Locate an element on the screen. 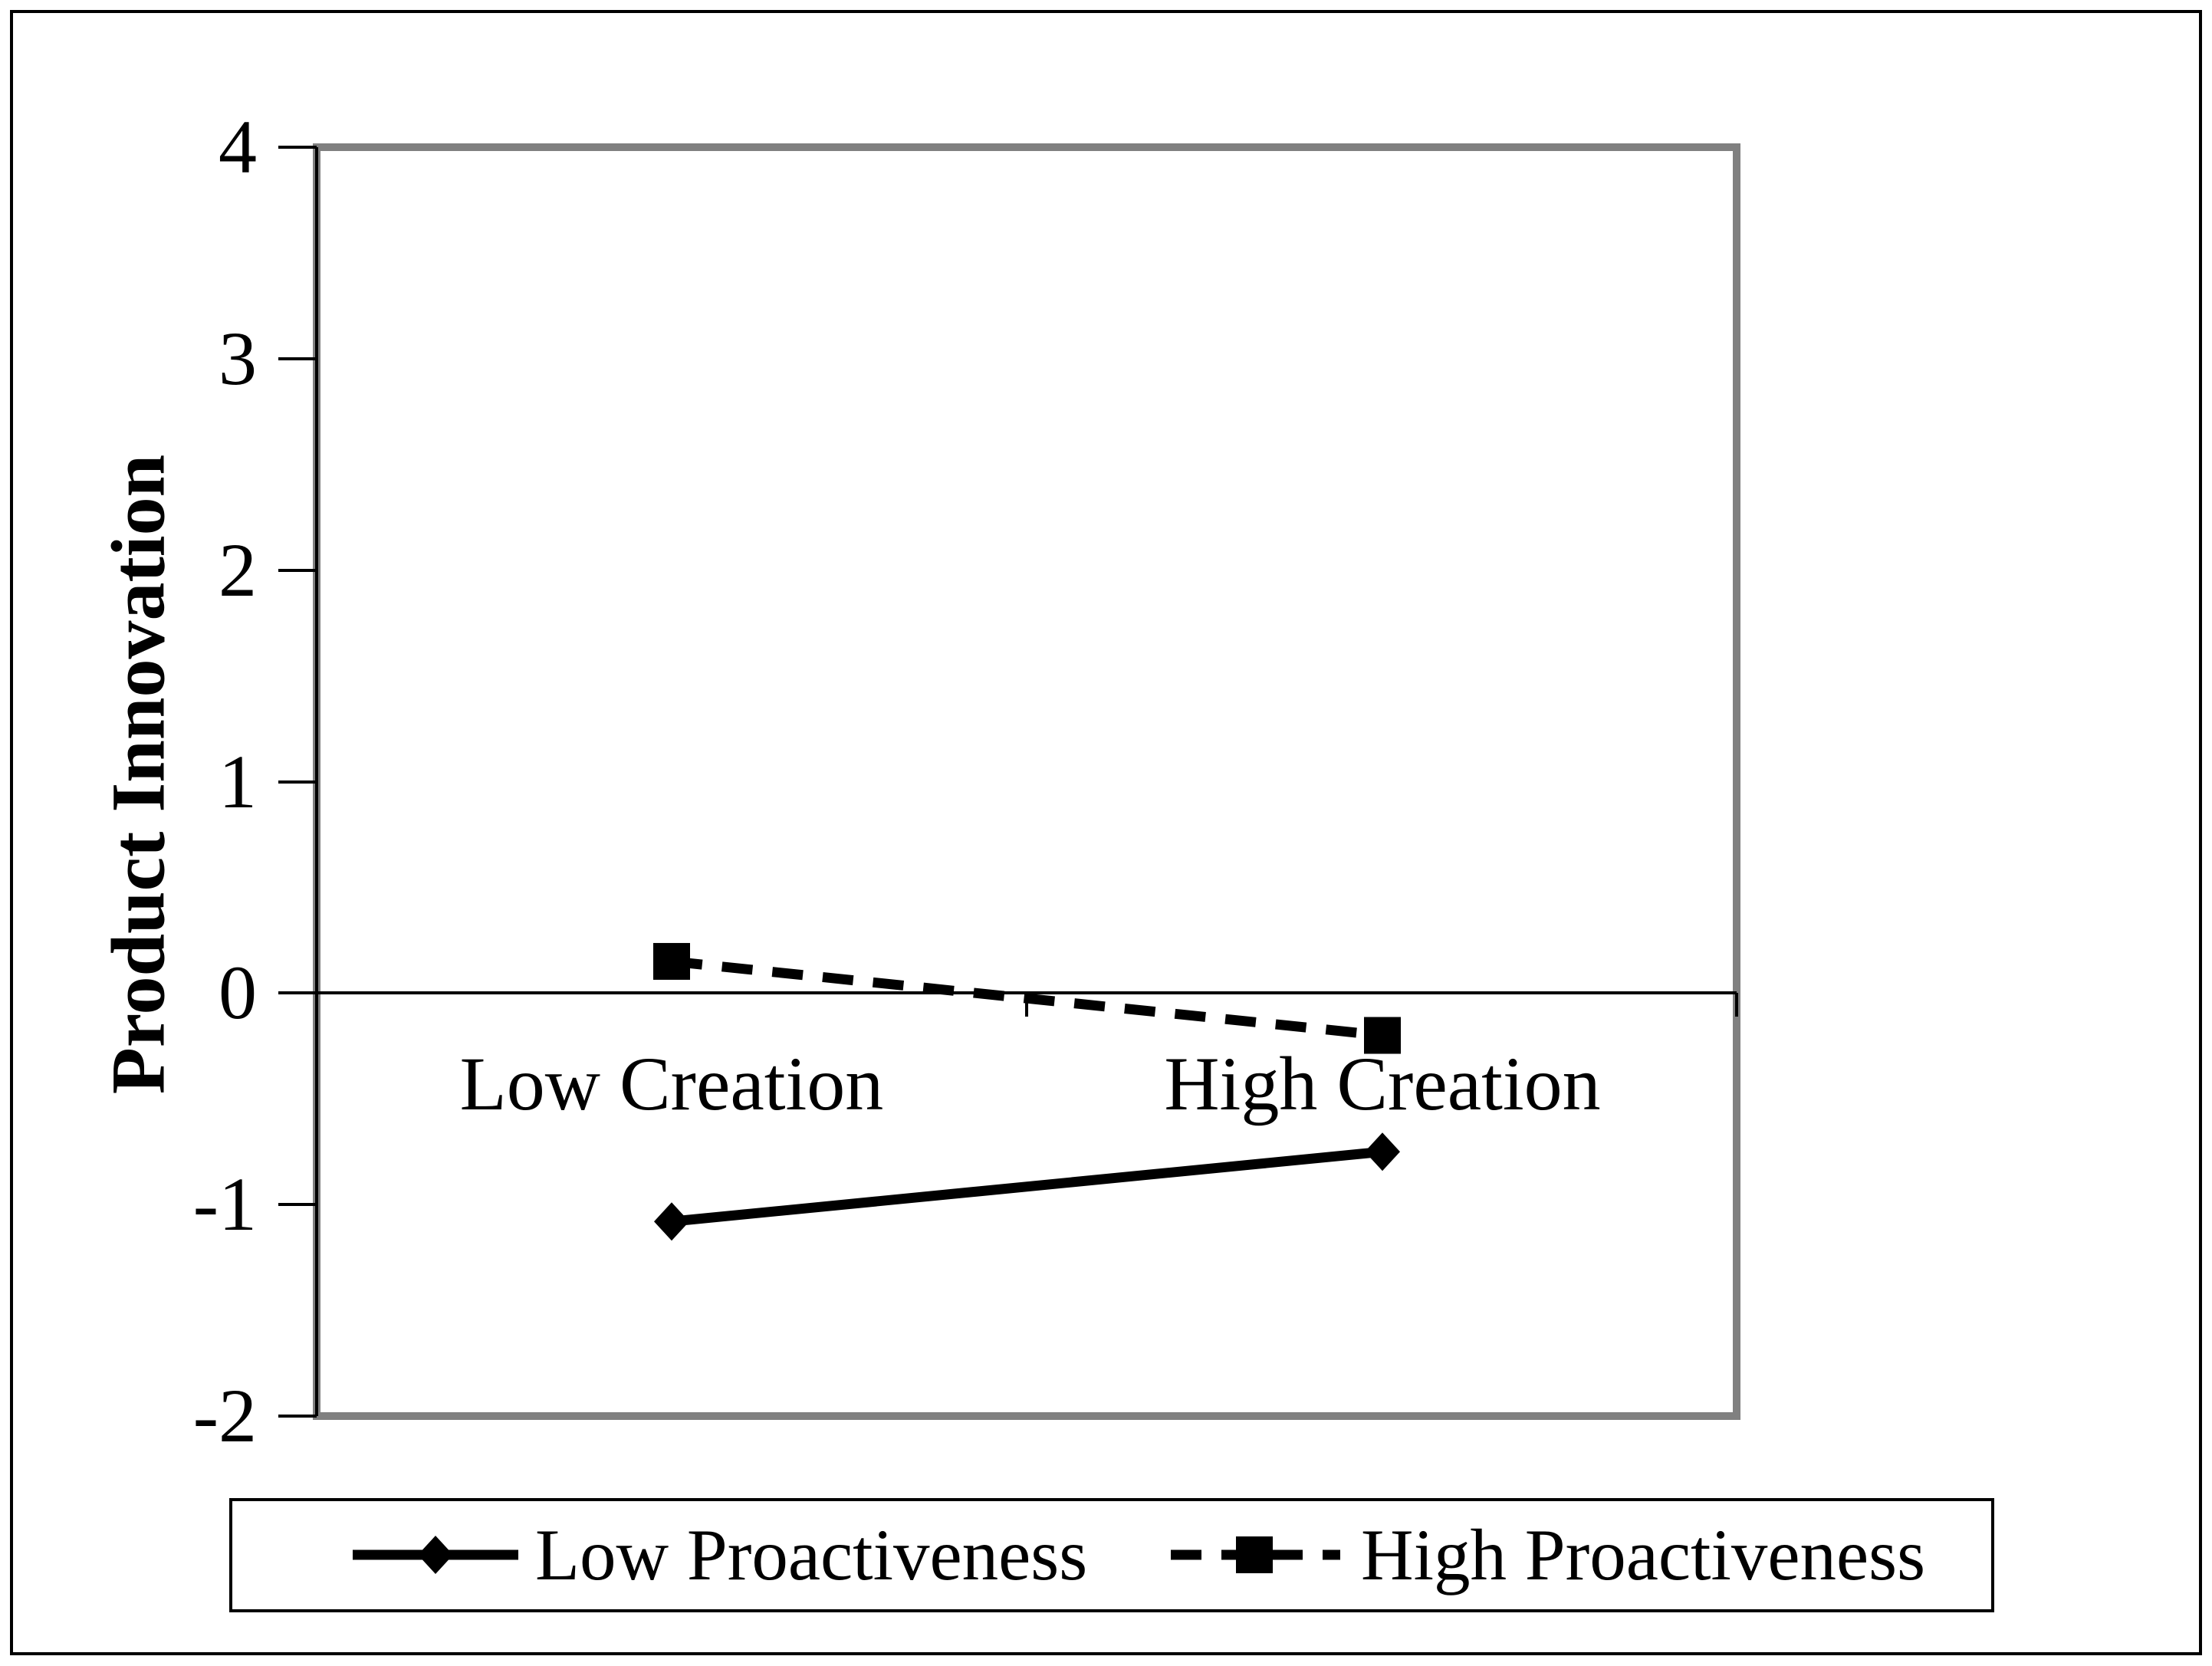 The height and width of the screenshot is (1666, 2212). category-label-low-creation: Low Creation is located at coordinates (671, 1083).